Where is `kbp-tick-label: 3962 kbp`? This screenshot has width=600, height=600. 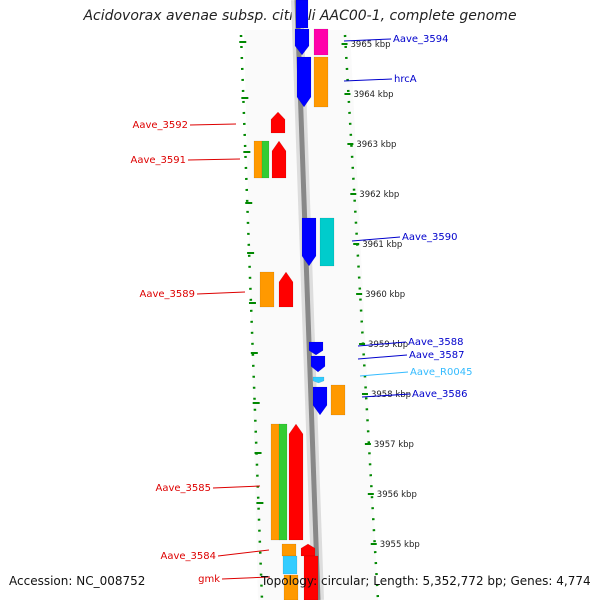 kbp-tick-label: 3962 kbp is located at coordinates (379, 195).